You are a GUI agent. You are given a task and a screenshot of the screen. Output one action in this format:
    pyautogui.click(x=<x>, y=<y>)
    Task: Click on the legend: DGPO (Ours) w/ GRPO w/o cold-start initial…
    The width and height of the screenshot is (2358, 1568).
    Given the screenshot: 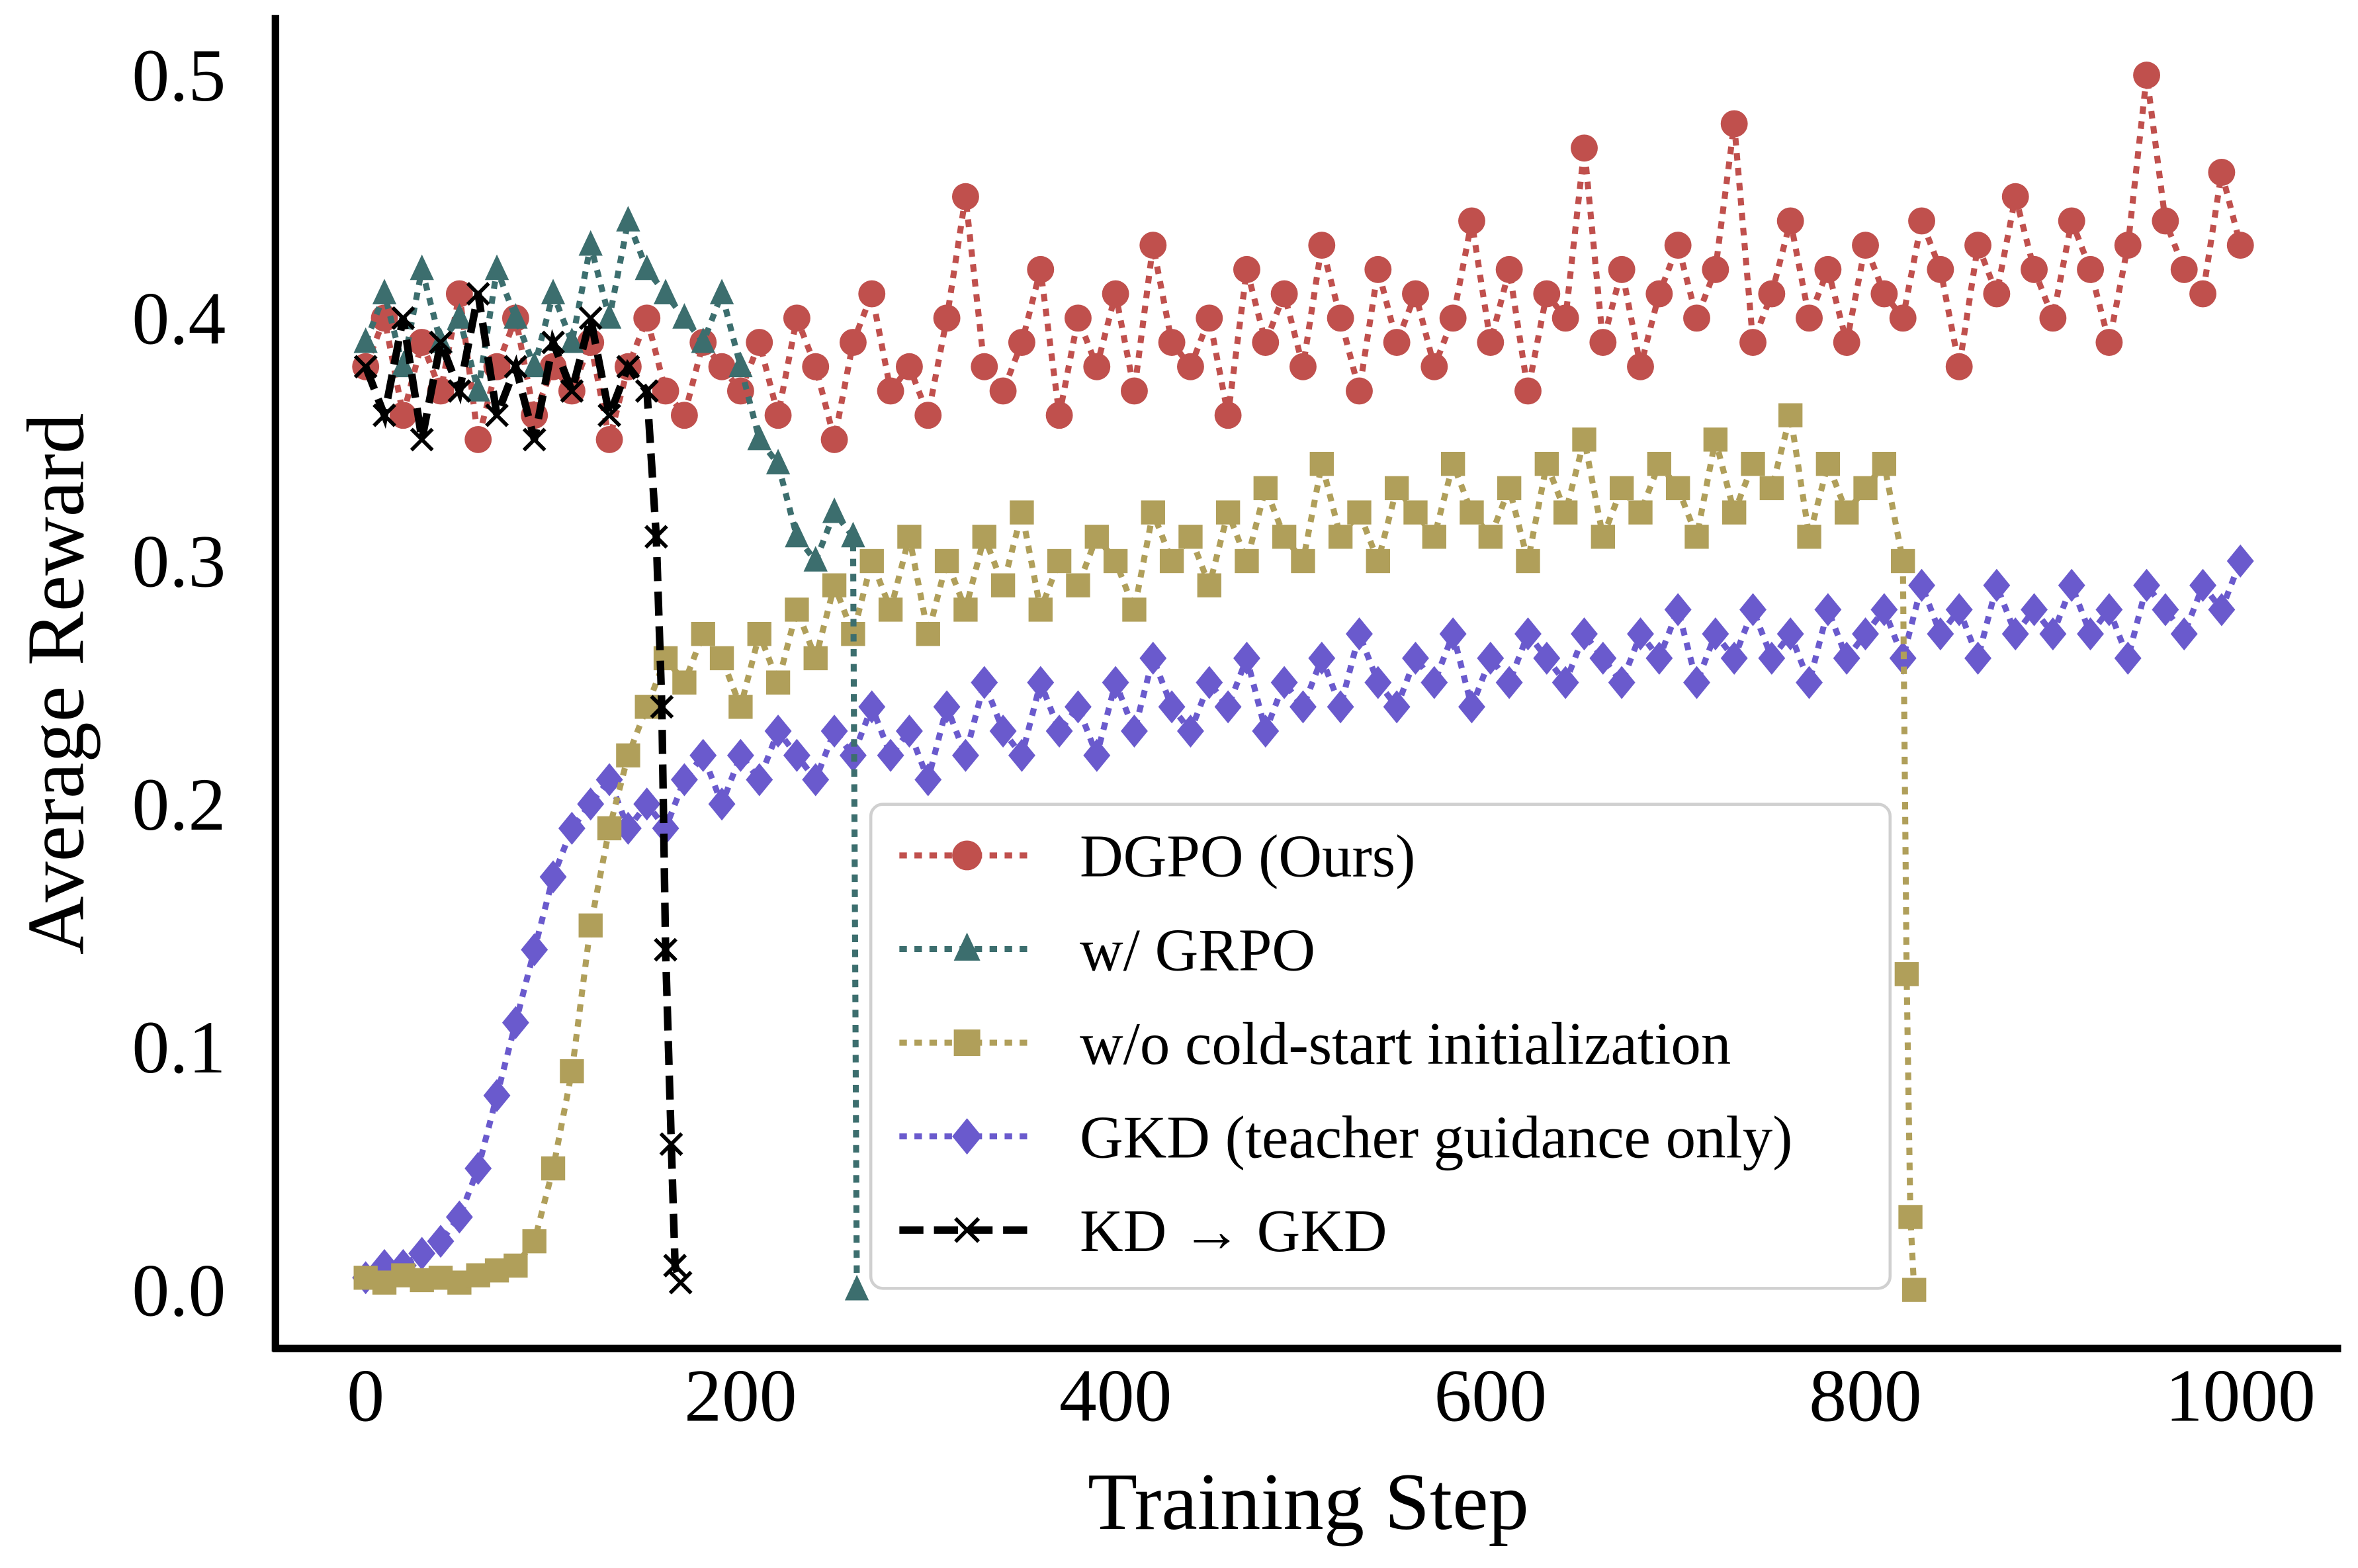 What is the action you would take?
    pyautogui.click(x=1381, y=1046)
    